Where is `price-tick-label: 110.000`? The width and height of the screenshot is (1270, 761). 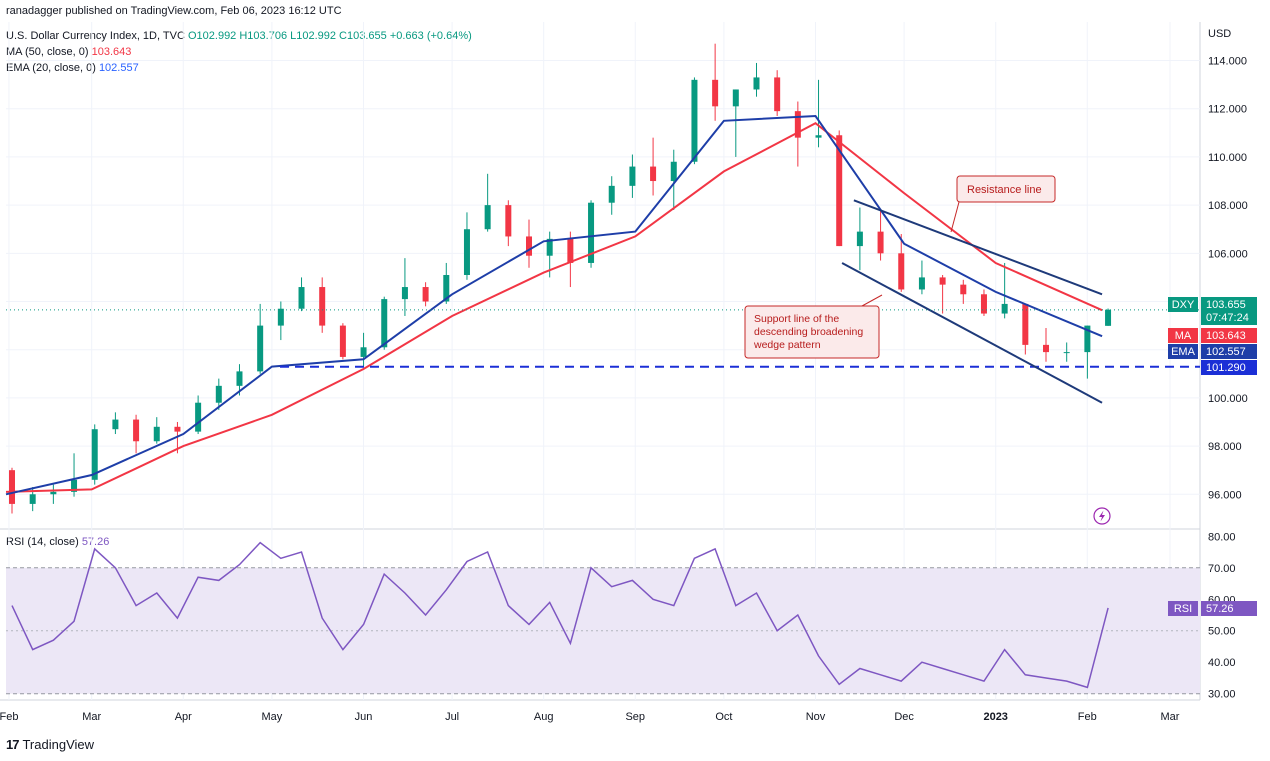 price-tick-label: 110.000 is located at coordinates (1227, 158).